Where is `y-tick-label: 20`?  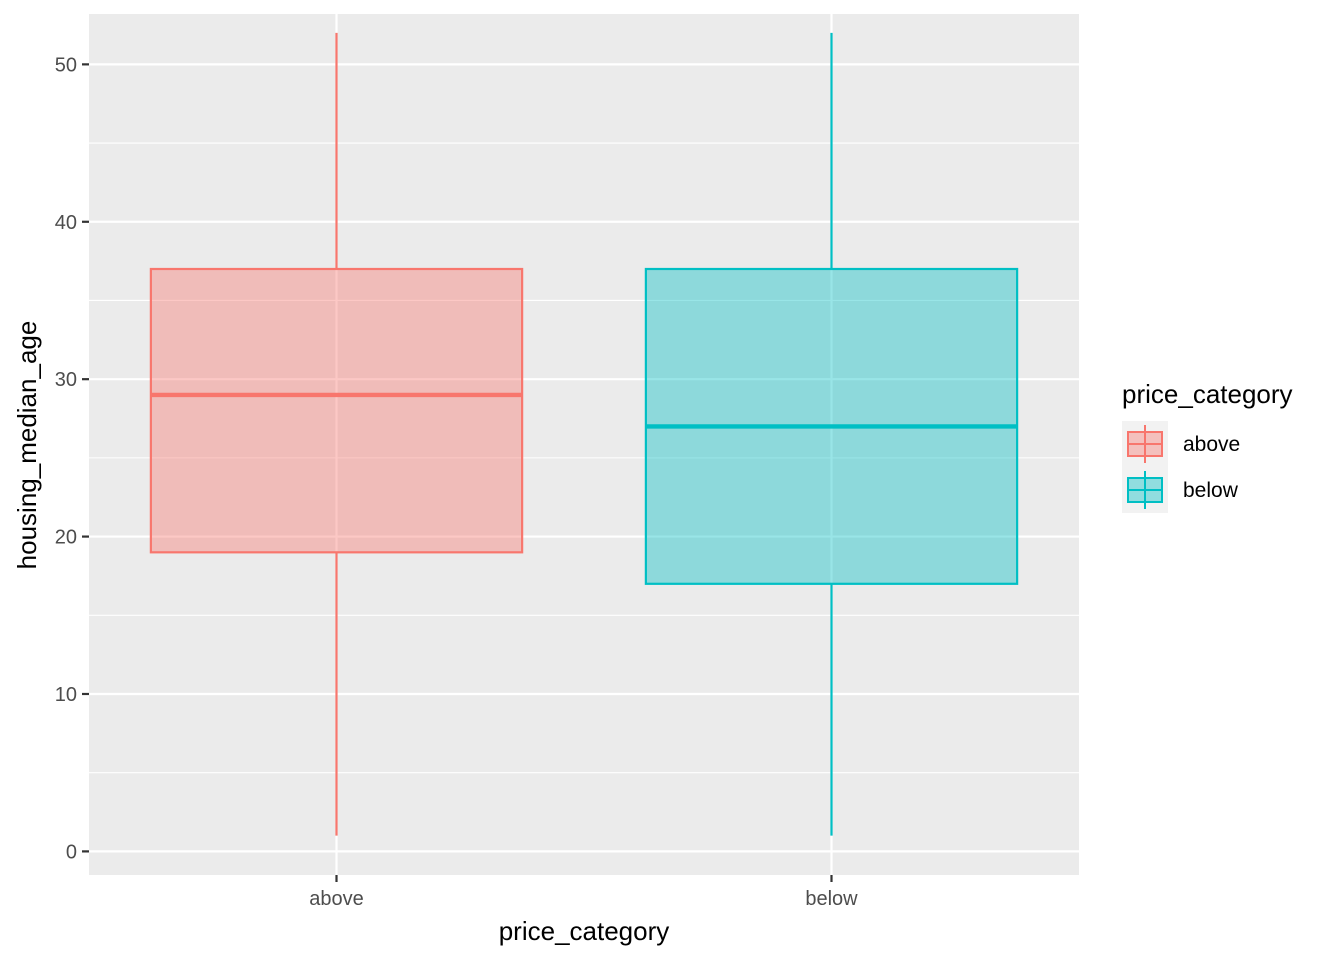
y-tick-label: 20 is located at coordinates (66, 538).